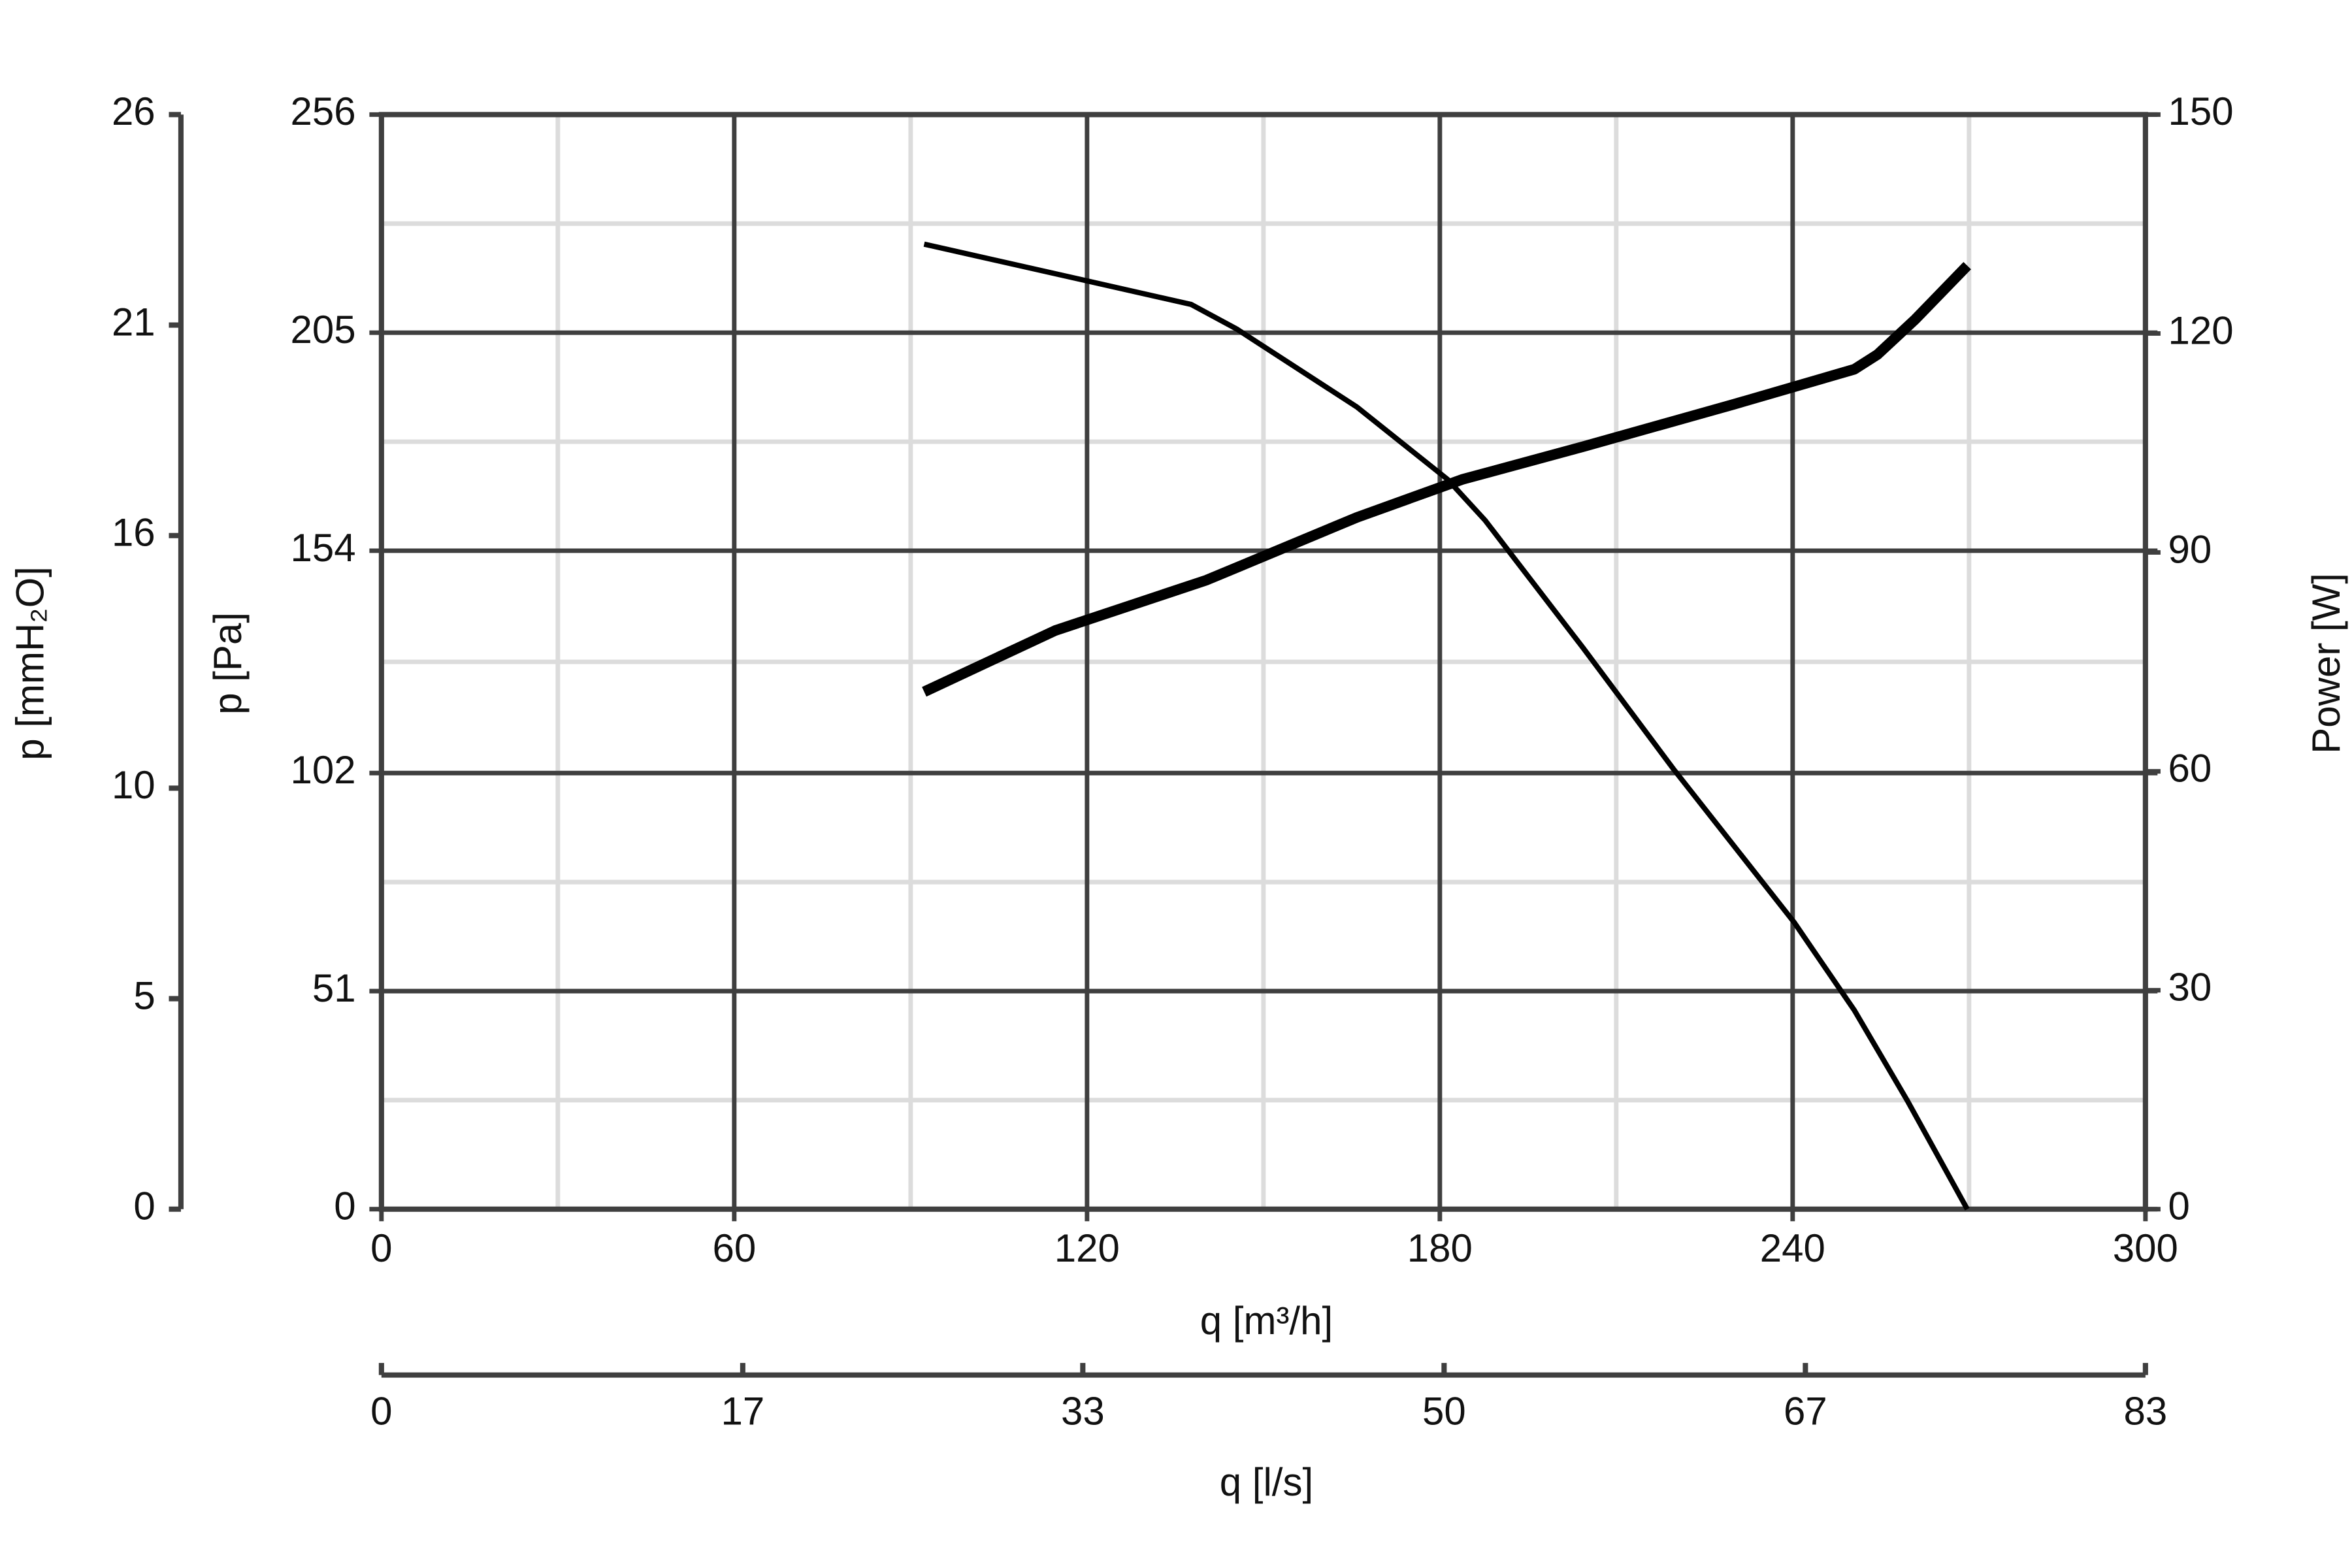 The height and width of the screenshot is (1568, 2352). Describe the element at coordinates (2145, 1411) in the screenshot. I see `x2-tick-label: 83` at that location.